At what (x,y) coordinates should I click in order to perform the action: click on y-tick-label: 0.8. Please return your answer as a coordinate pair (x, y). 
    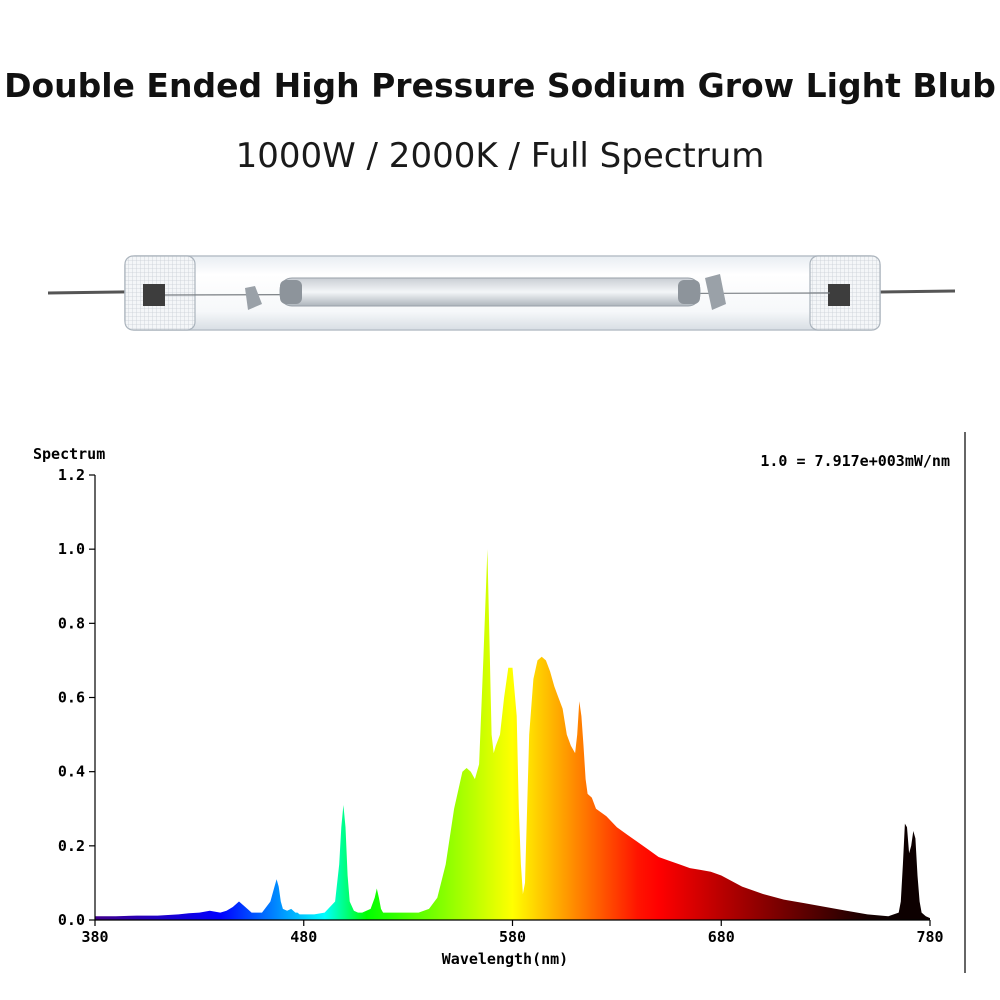
    Looking at the image, I should click on (71, 623).